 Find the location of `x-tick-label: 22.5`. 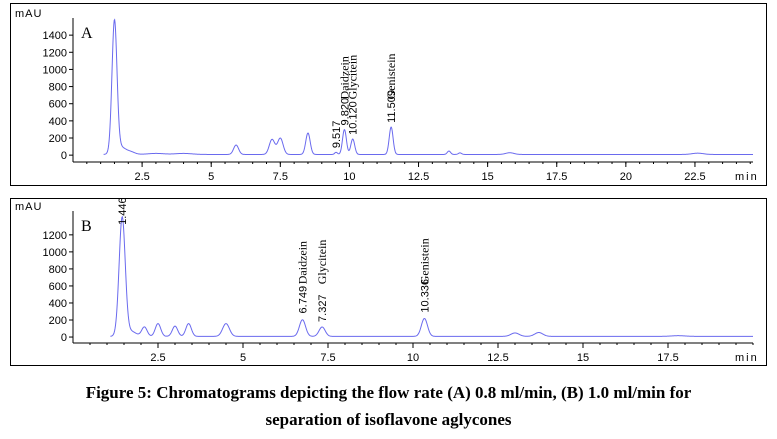

x-tick-label: 22.5 is located at coordinates (694, 177).